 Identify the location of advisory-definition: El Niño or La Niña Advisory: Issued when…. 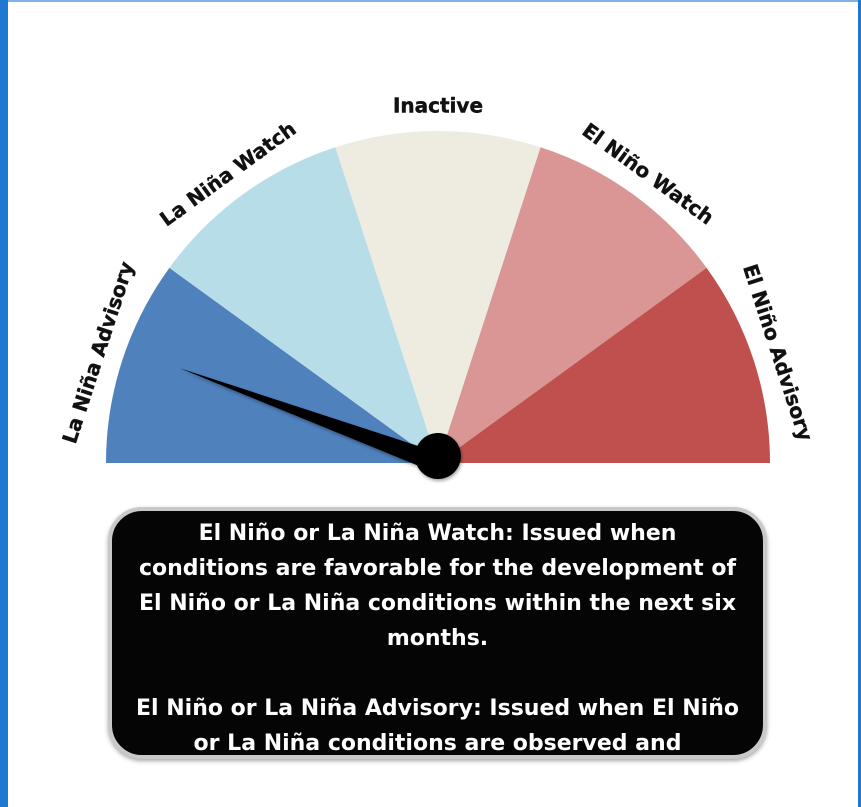
(437, 743).